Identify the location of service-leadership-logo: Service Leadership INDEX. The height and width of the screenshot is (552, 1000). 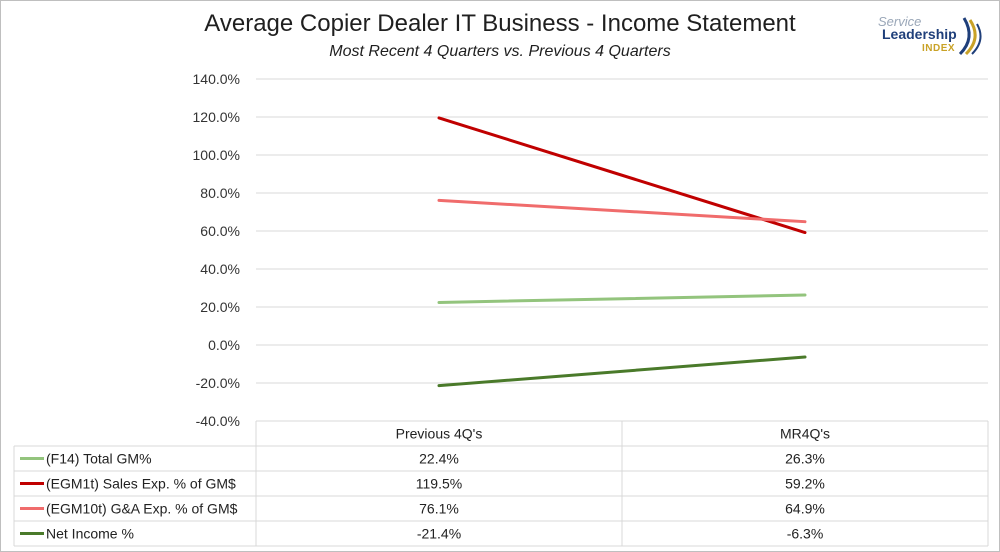
(927, 37).